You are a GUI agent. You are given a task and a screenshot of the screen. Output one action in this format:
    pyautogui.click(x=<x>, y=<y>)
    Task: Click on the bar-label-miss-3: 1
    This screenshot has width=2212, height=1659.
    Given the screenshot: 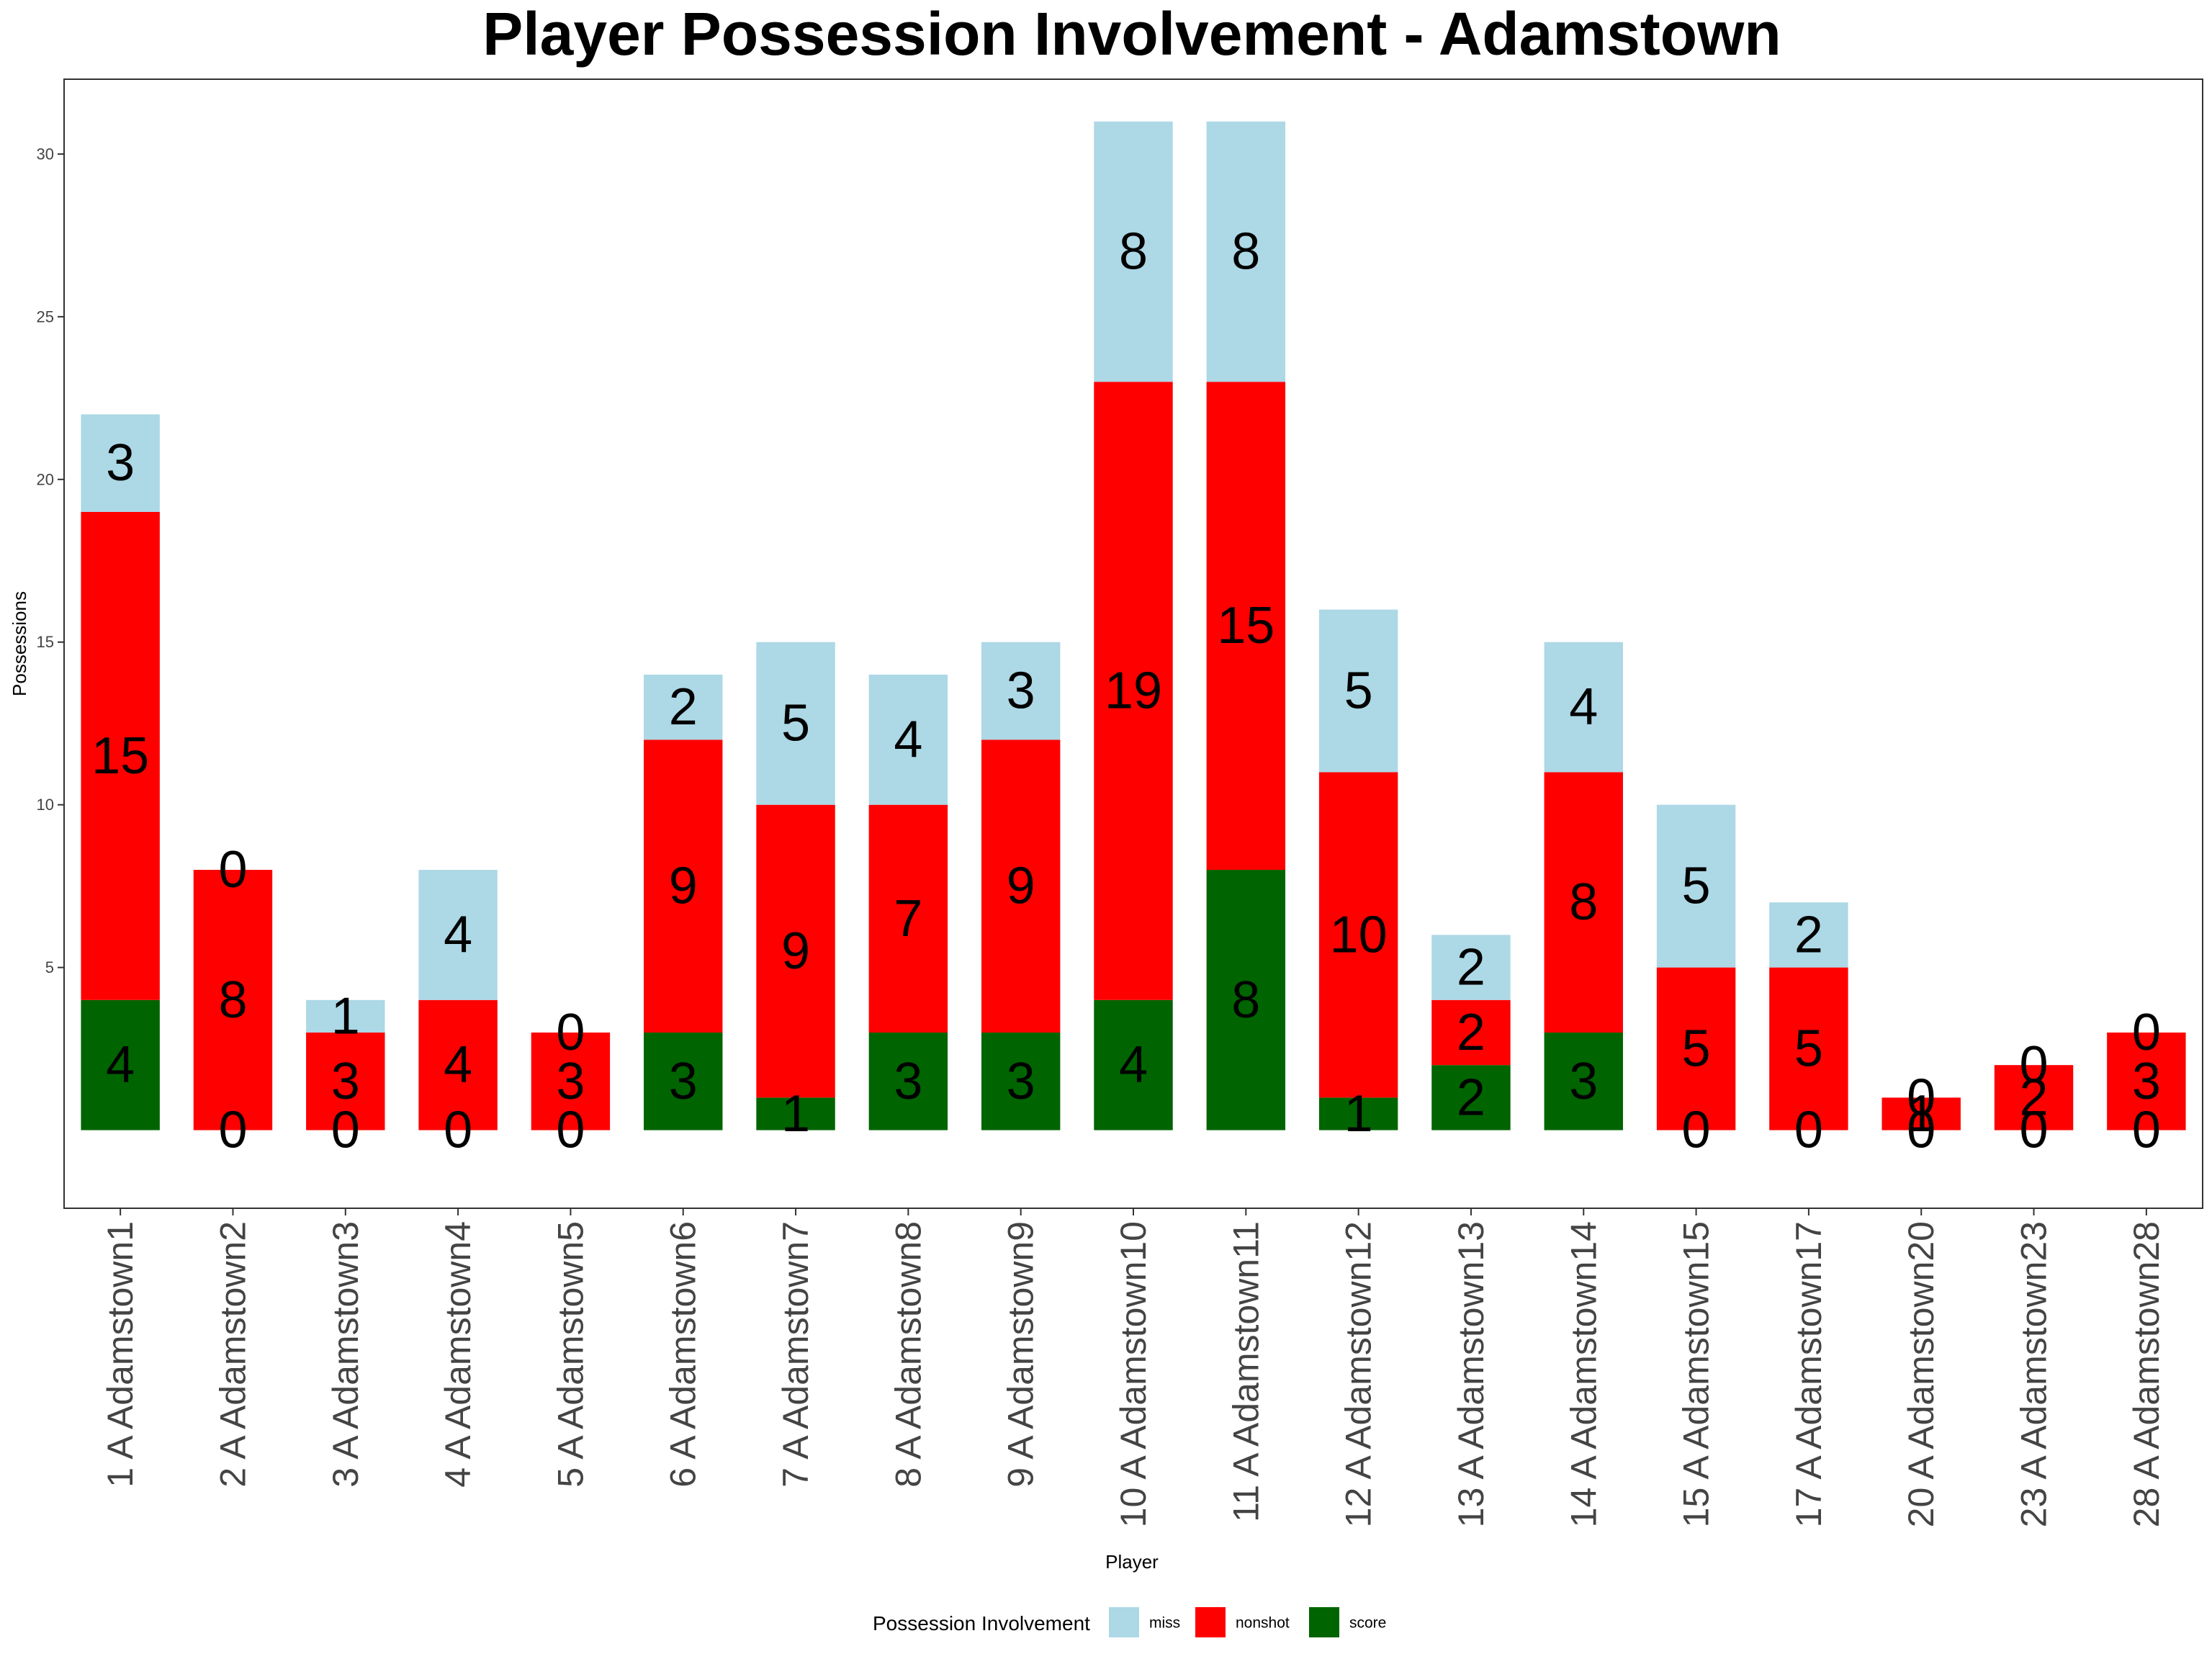 What is the action you would take?
    pyautogui.click(x=346, y=1016)
    